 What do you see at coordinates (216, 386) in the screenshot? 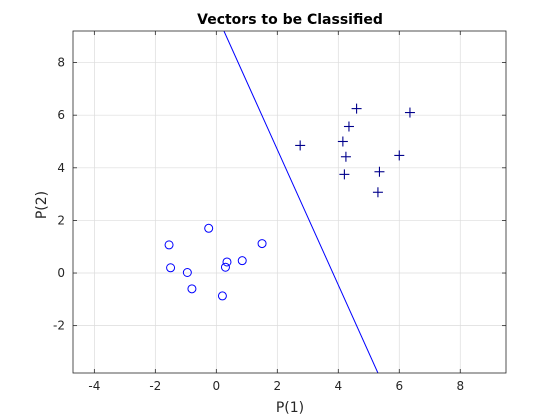
I see `x-tick-label: 0` at bounding box center [216, 386].